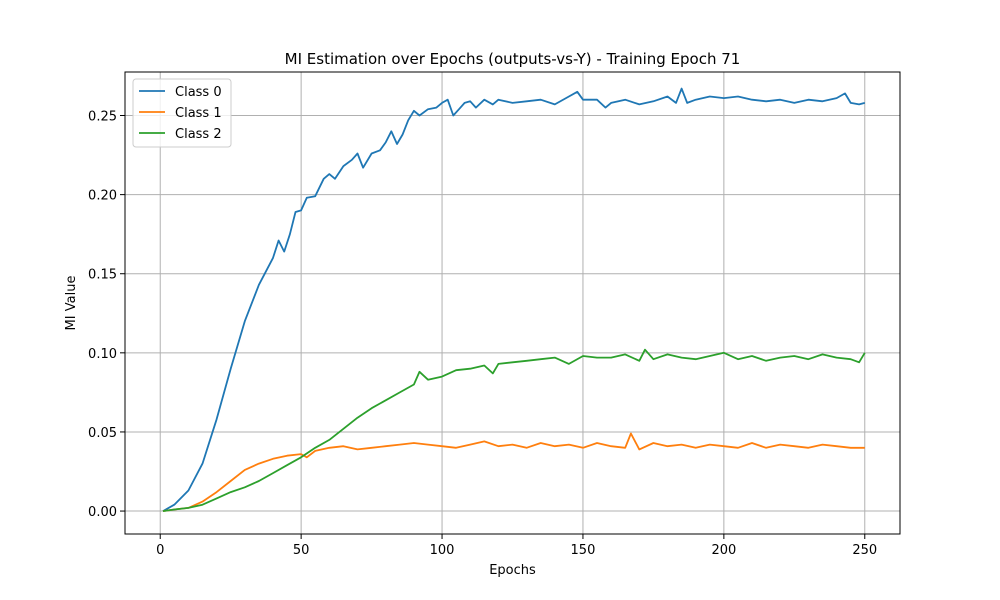  I want to click on x-axis-ticks: 0 50 100 150 200 250, so click(516, 546).